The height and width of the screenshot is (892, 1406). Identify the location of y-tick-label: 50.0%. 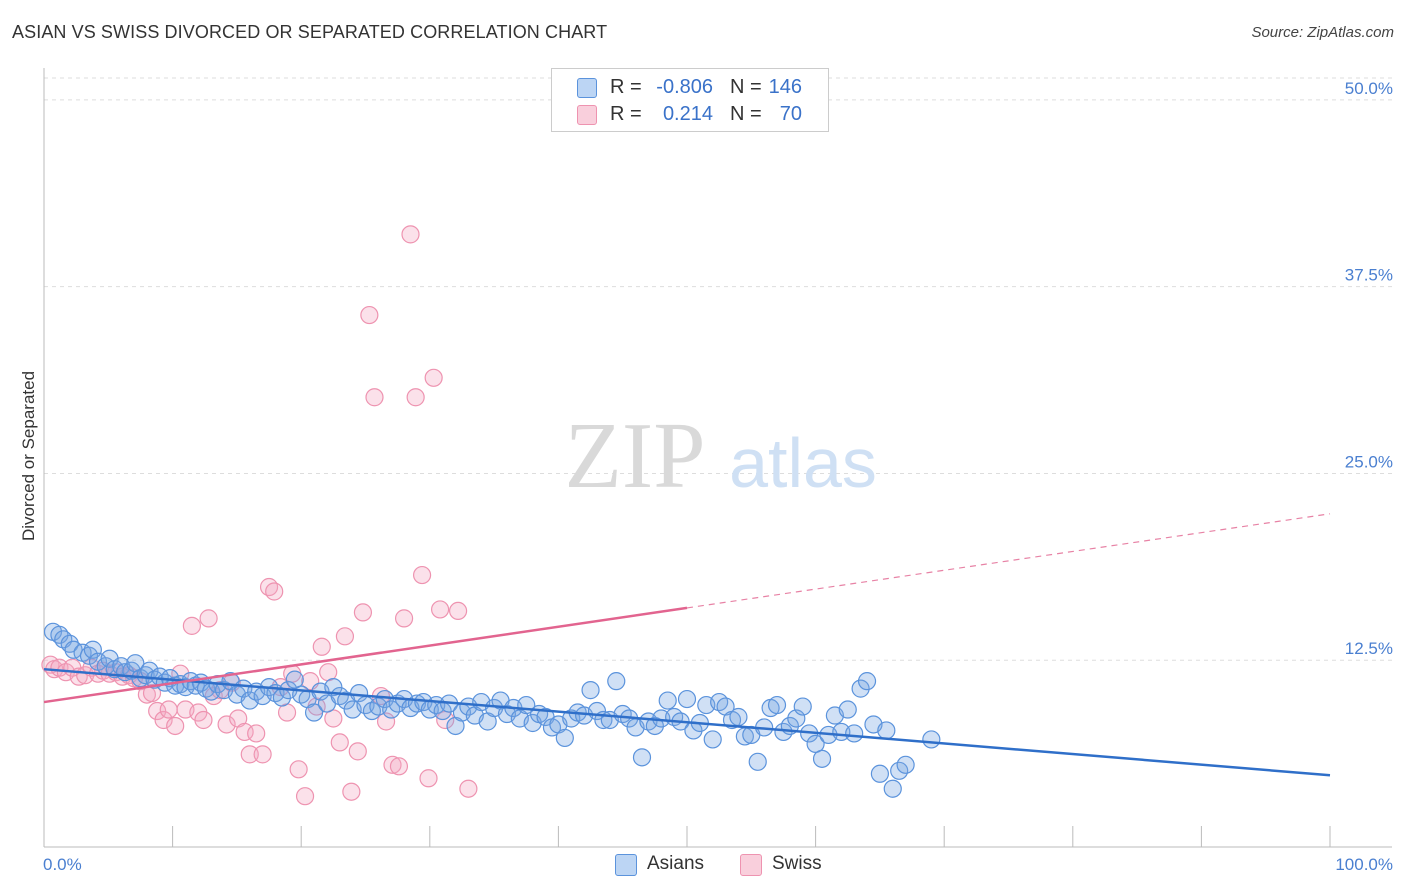
(1369, 88).